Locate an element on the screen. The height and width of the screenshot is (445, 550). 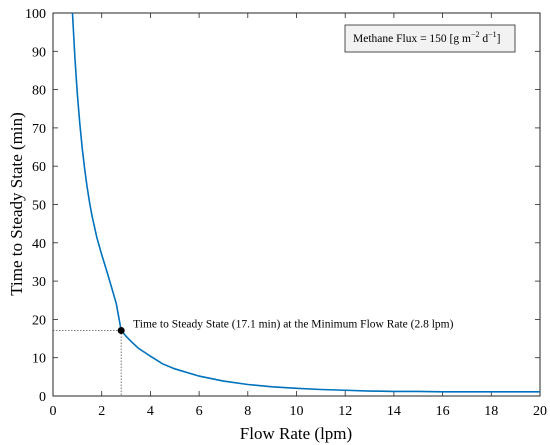
legend-box: Methane Flux = 150 [g m−2 d−1] is located at coordinates (430, 38).